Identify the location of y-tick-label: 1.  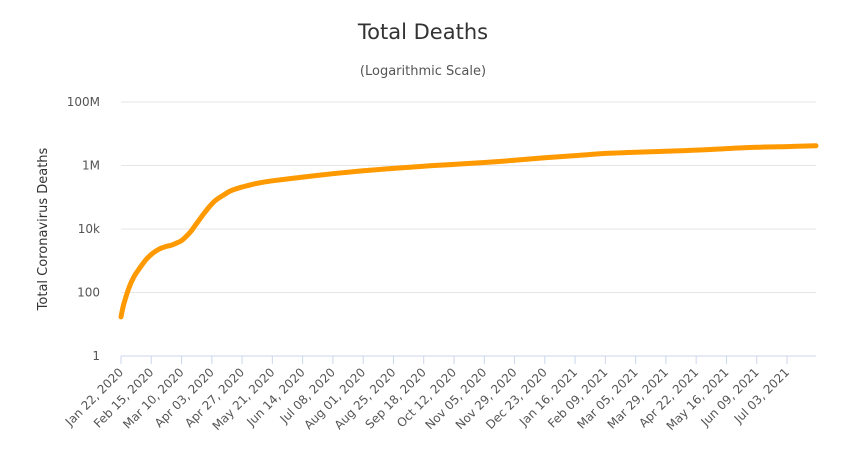
(96, 356).